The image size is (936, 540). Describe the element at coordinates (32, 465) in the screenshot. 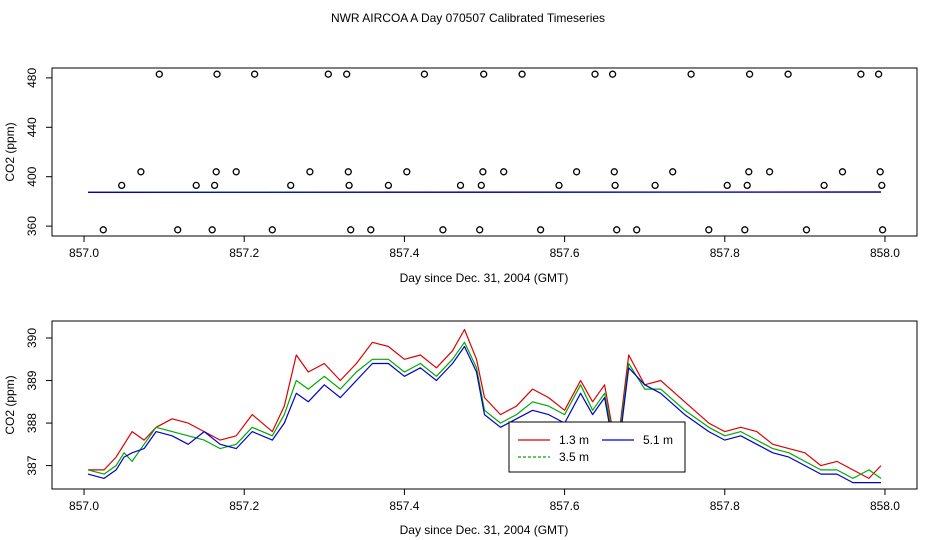

I see `bottom-y-tick-label: 387` at that location.